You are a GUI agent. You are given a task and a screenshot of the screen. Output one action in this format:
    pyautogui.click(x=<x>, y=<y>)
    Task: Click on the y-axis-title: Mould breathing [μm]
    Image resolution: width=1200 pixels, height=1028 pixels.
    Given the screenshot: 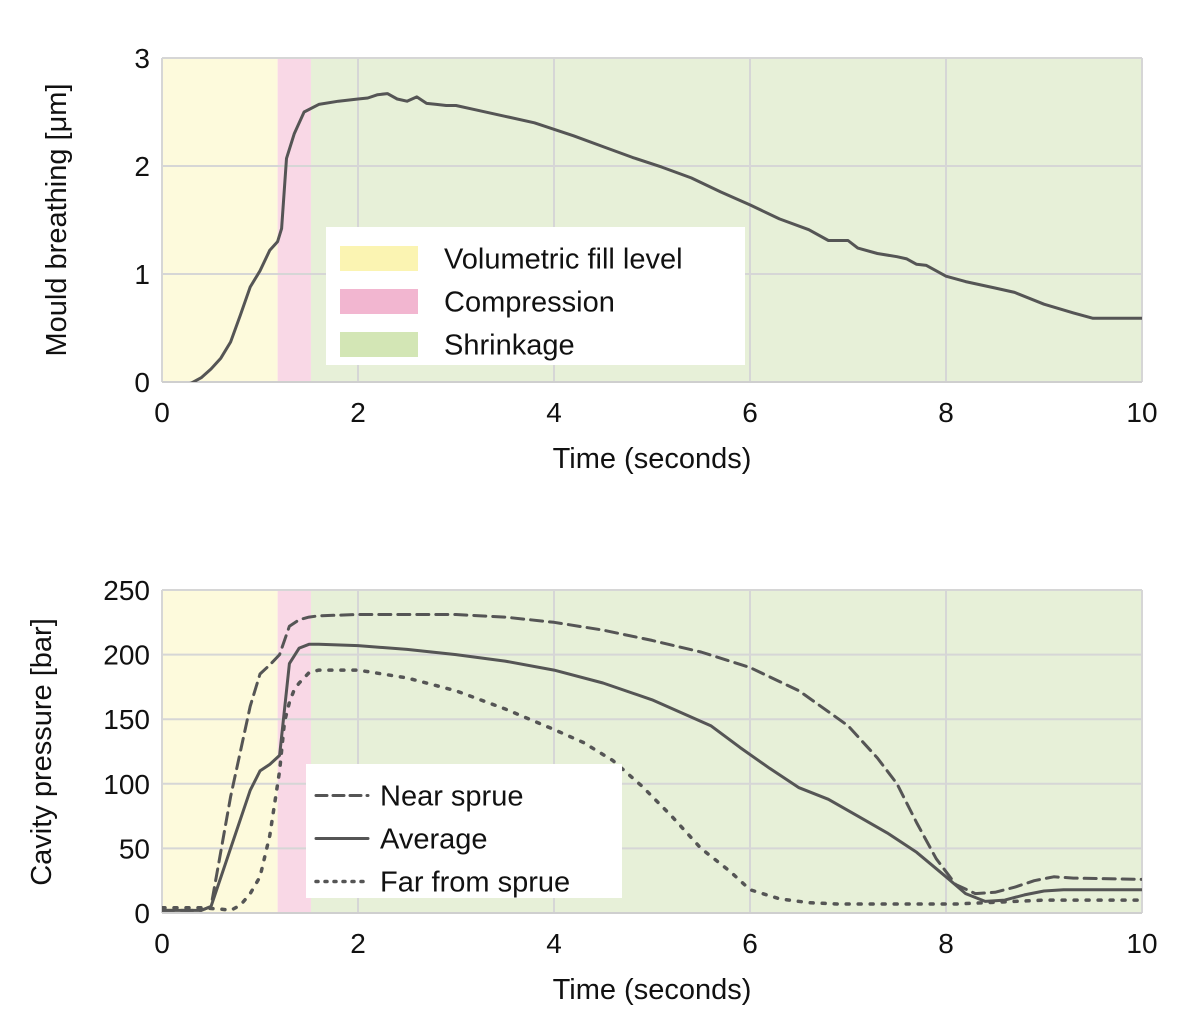 What is the action you would take?
    pyautogui.click(x=57, y=219)
    